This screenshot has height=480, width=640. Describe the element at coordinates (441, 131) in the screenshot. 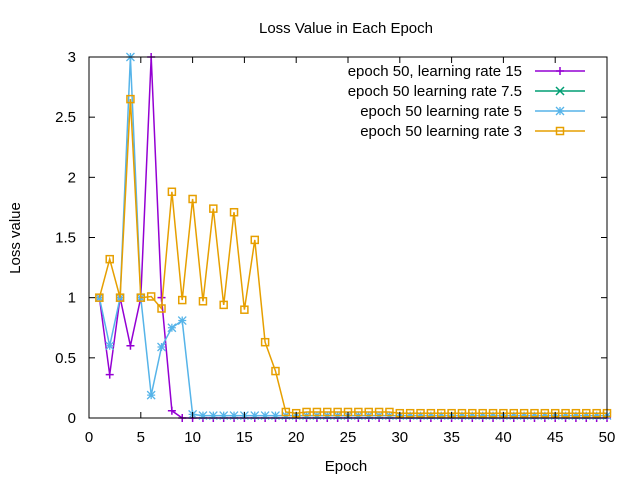

I see `legend-label: epoch 50 learning rate 3` at that location.